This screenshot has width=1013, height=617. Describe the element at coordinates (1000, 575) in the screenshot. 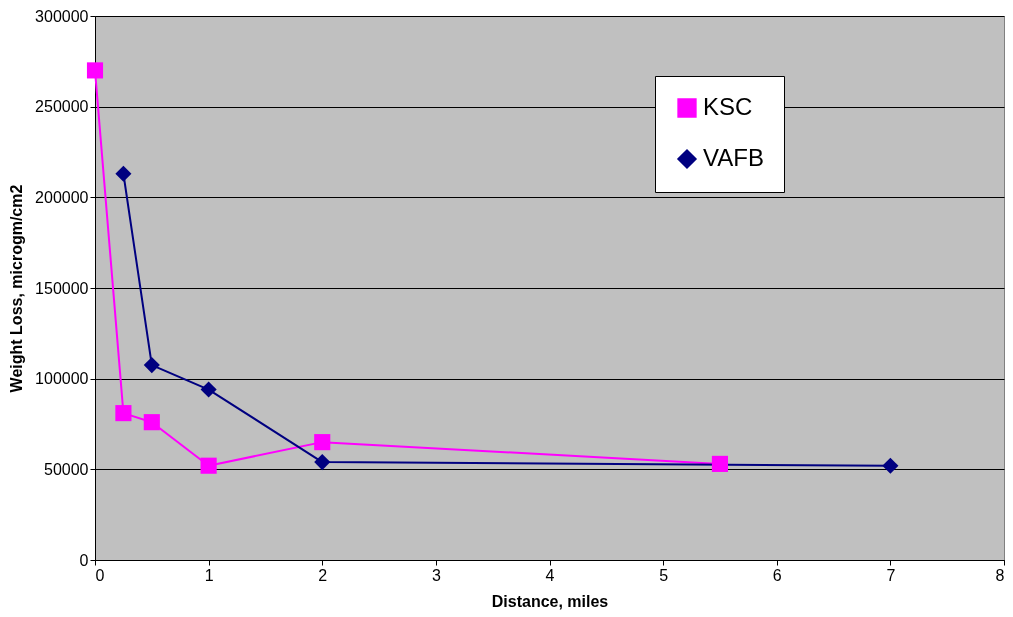

I see `x-tick-label: 8` at that location.